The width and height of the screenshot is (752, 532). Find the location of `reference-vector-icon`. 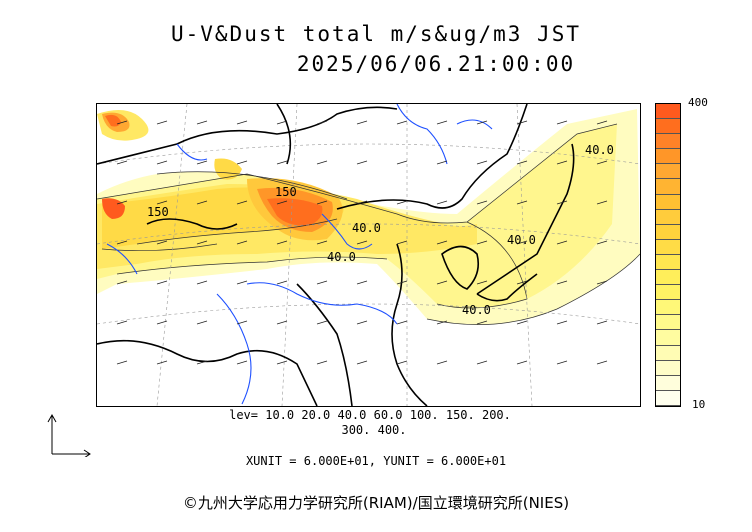

reference-vector-icon is located at coordinates (69, 435).